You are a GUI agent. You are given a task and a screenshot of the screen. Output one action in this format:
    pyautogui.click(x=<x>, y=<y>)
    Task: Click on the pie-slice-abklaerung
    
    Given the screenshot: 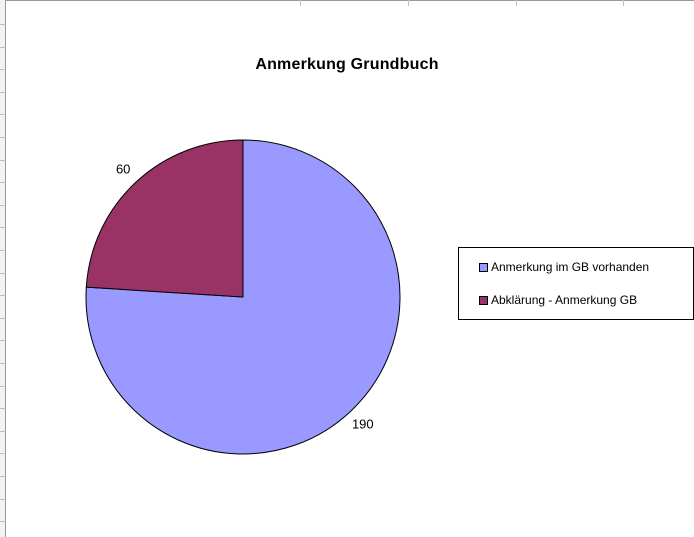 What is the action you would take?
    pyautogui.click(x=164, y=218)
    